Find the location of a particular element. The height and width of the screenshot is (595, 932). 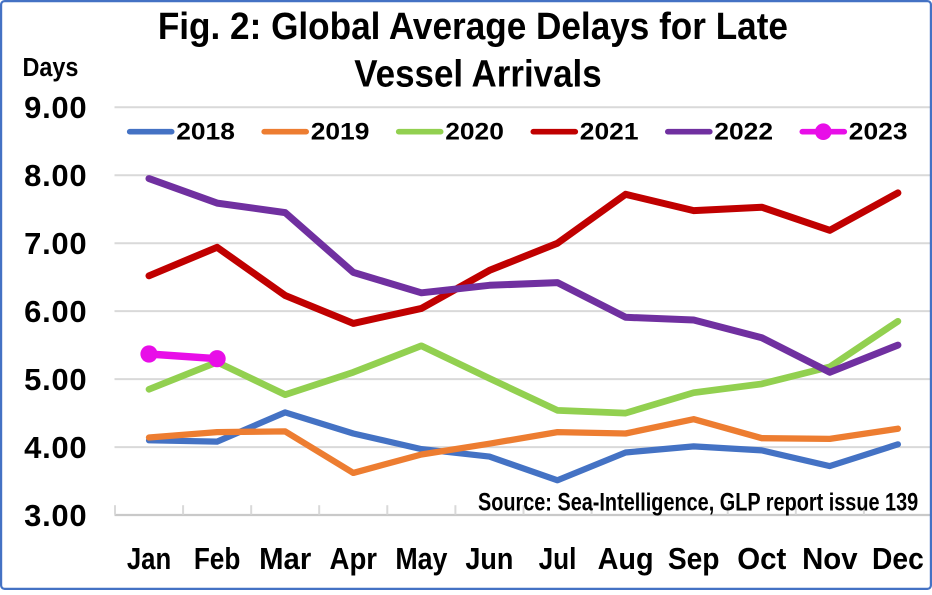

svg-text: 2022 is located at coordinates (743, 132).